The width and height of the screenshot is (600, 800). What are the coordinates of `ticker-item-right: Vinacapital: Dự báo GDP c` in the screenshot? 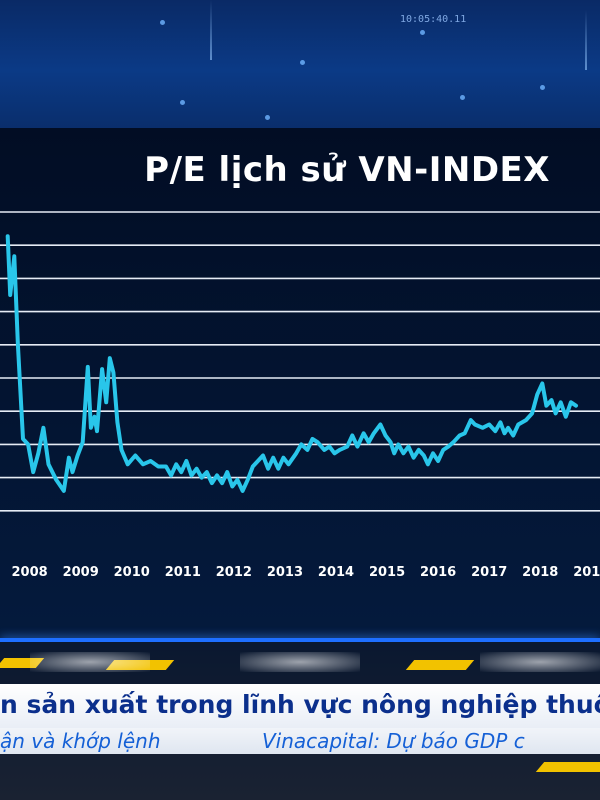 It's located at (393, 741).